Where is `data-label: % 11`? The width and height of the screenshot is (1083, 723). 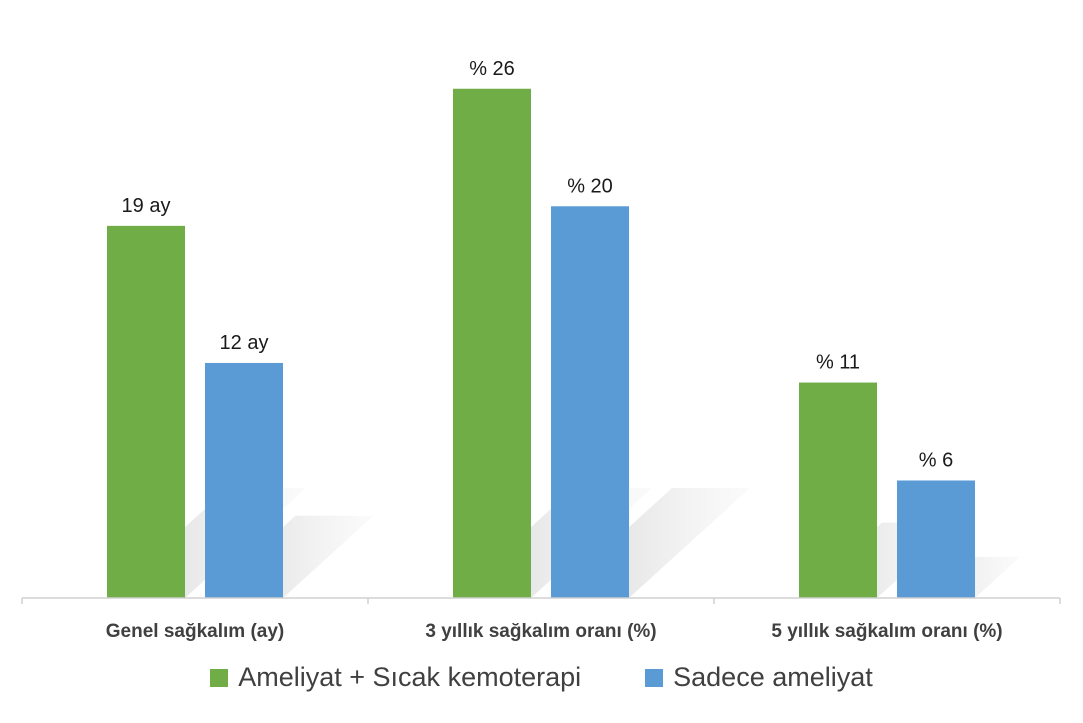 data-label: % 11 is located at coordinates (838, 363).